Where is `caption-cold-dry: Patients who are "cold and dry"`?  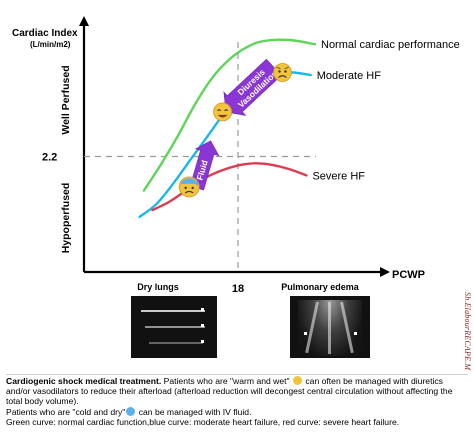
caption-cold-dry: Patients who are "cold and dry" is located at coordinates (66, 411).